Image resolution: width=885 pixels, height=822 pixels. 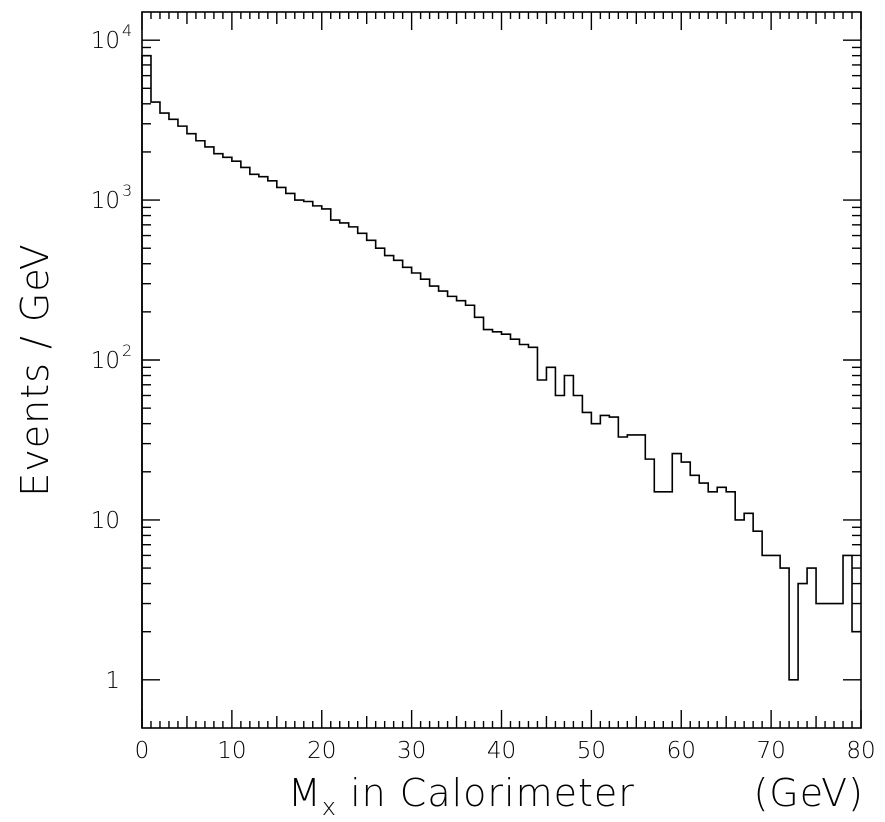 What do you see at coordinates (321, 751) in the screenshot?
I see `x-tick-label: 20` at bounding box center [321, 751].